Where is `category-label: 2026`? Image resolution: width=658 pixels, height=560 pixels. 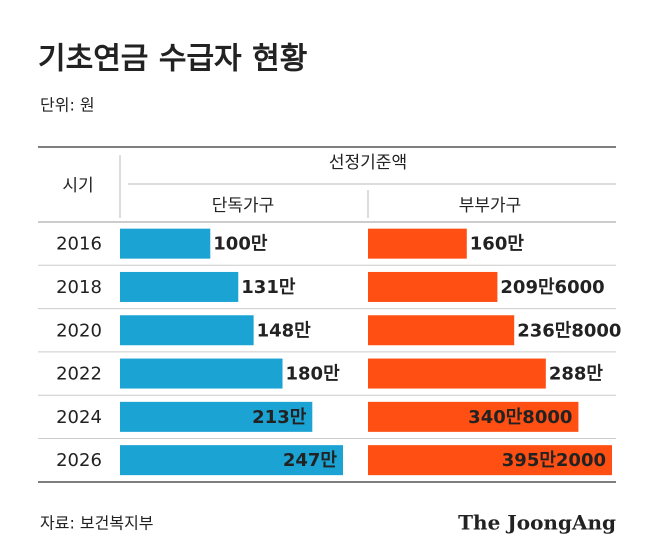 category-label: 2026 is located at coordinates (79, 460).